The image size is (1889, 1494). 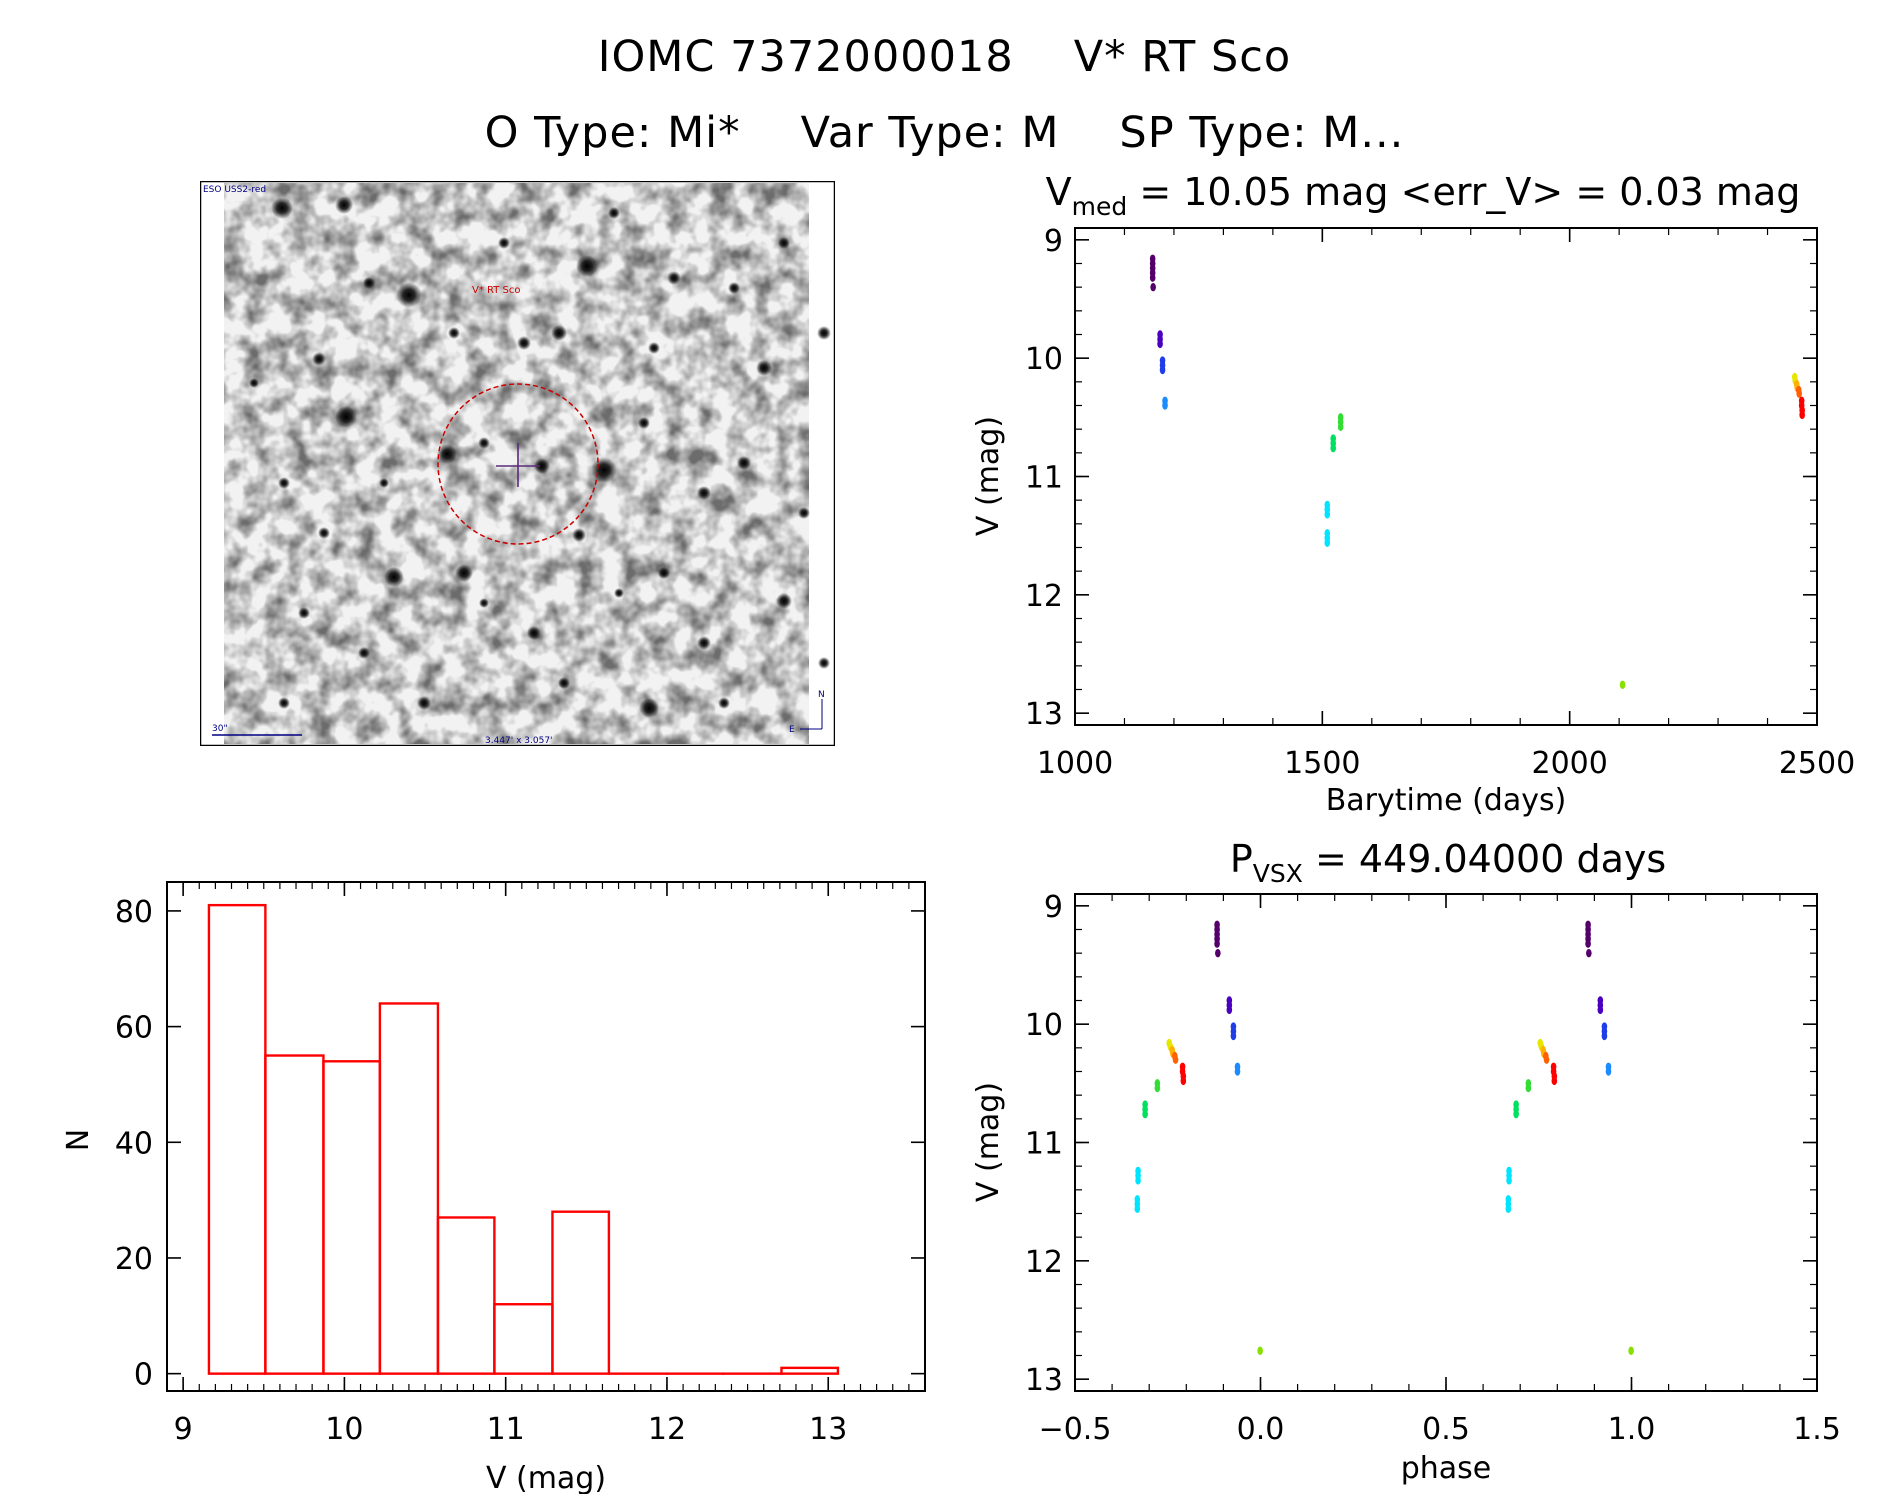 What do you see at coordinates (828, 1429) in the screenshot?
I see `x-tick-label: 13` at bounding box center [828, 1429].